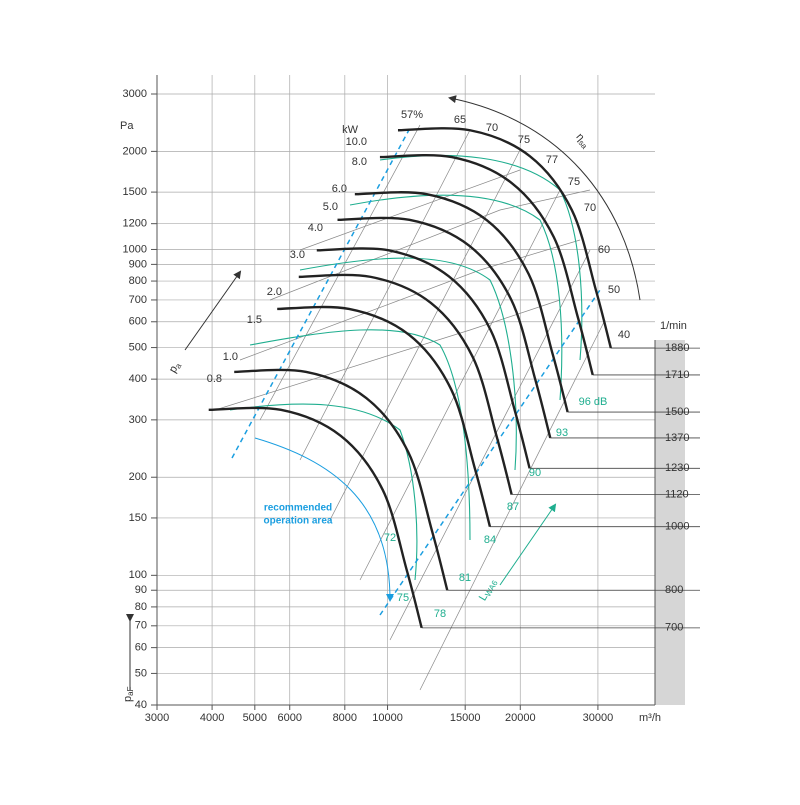 Image resolution: width=800 pixels, height=805 pixels. What do you see at coordinates (677, 527) in the screenshot?
I see `speed-label: 1000` at bounding box center [677, 527].